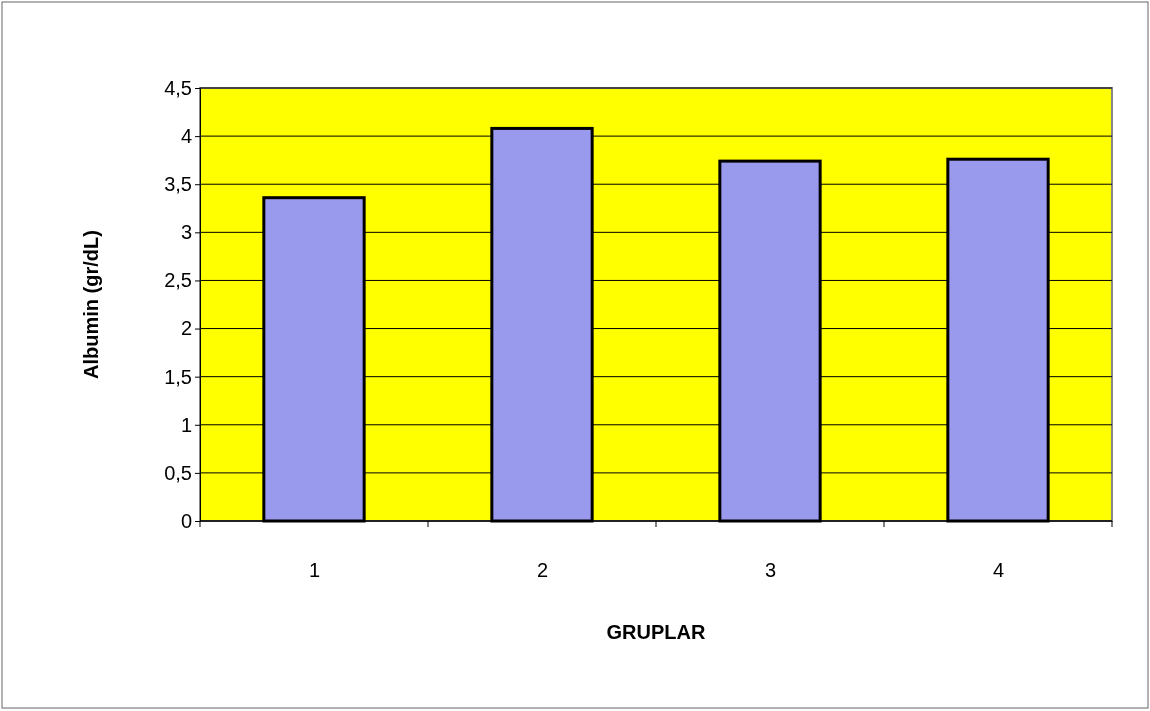  Describe the element at coordinates (178, 184) in the screenshot. I see `y-tick-label: 3,5` at that location.